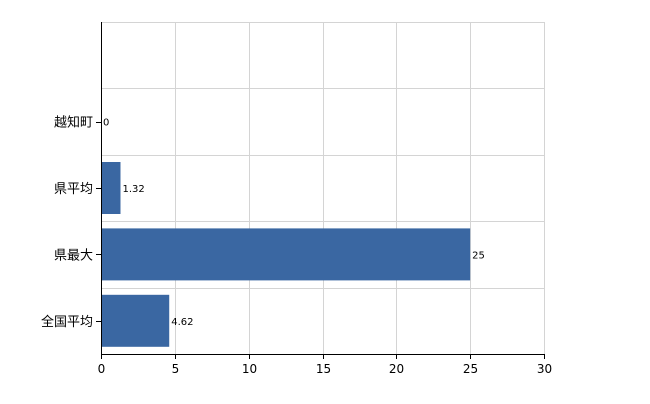  I want to click on x-tick-label: 25, so click(470, 369).